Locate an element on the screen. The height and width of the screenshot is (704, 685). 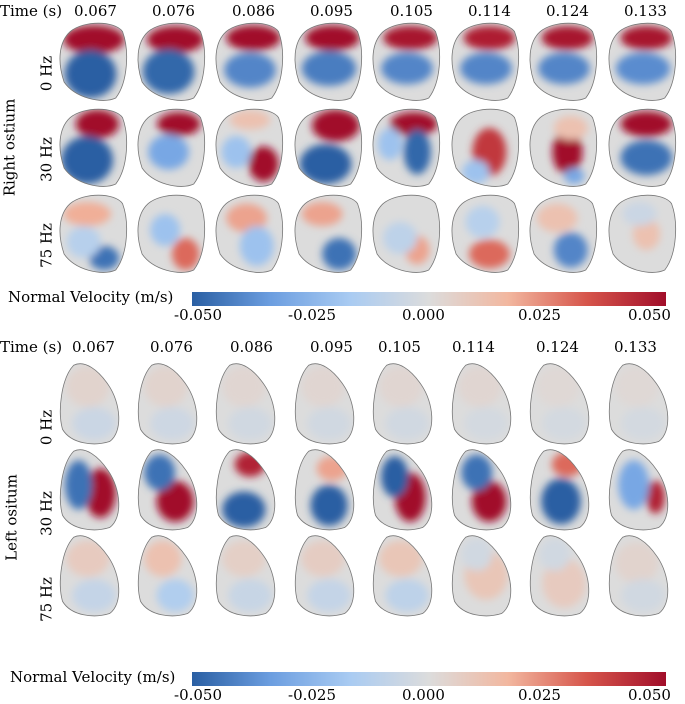
map-outline-right-ostium-30hz-t2 is located at coordinates (249, 147).